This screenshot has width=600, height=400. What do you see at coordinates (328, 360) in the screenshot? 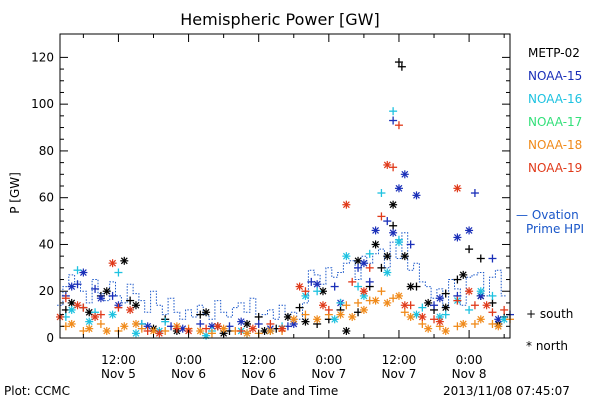
I see `x-tick-time-3: 0:00` at bounding box center [328, 360].